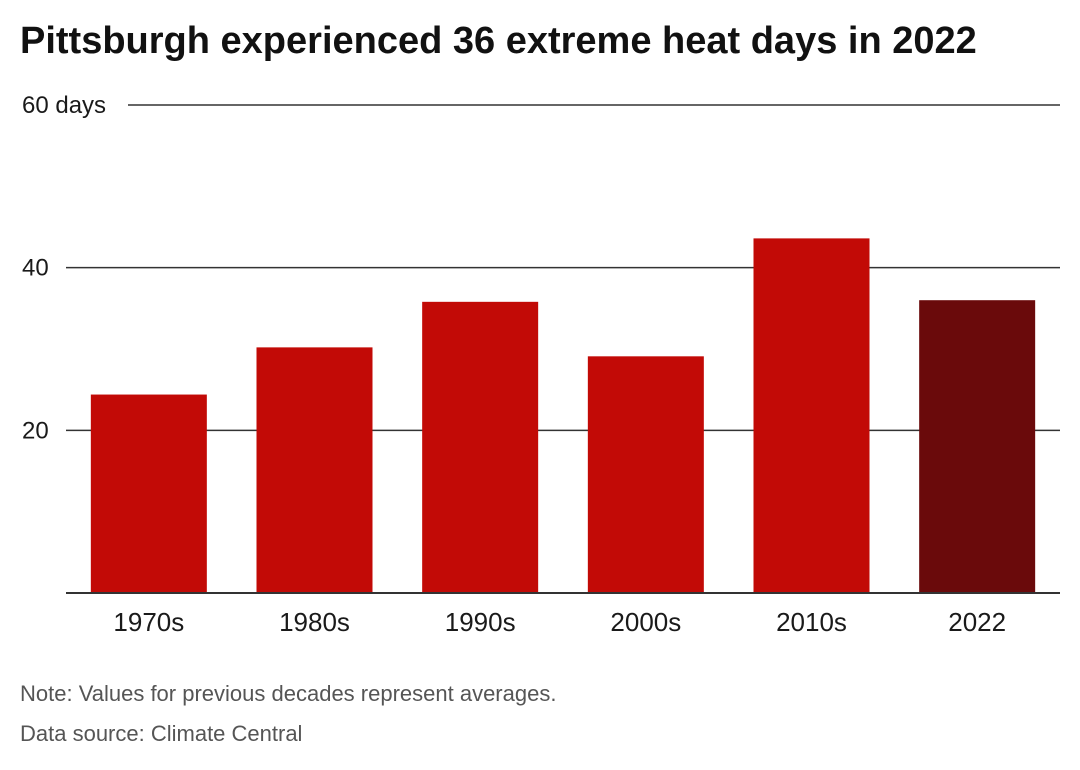  Describe the element at coordinates (977, 446) in the screenshot. I see `bar-2022` at that location.